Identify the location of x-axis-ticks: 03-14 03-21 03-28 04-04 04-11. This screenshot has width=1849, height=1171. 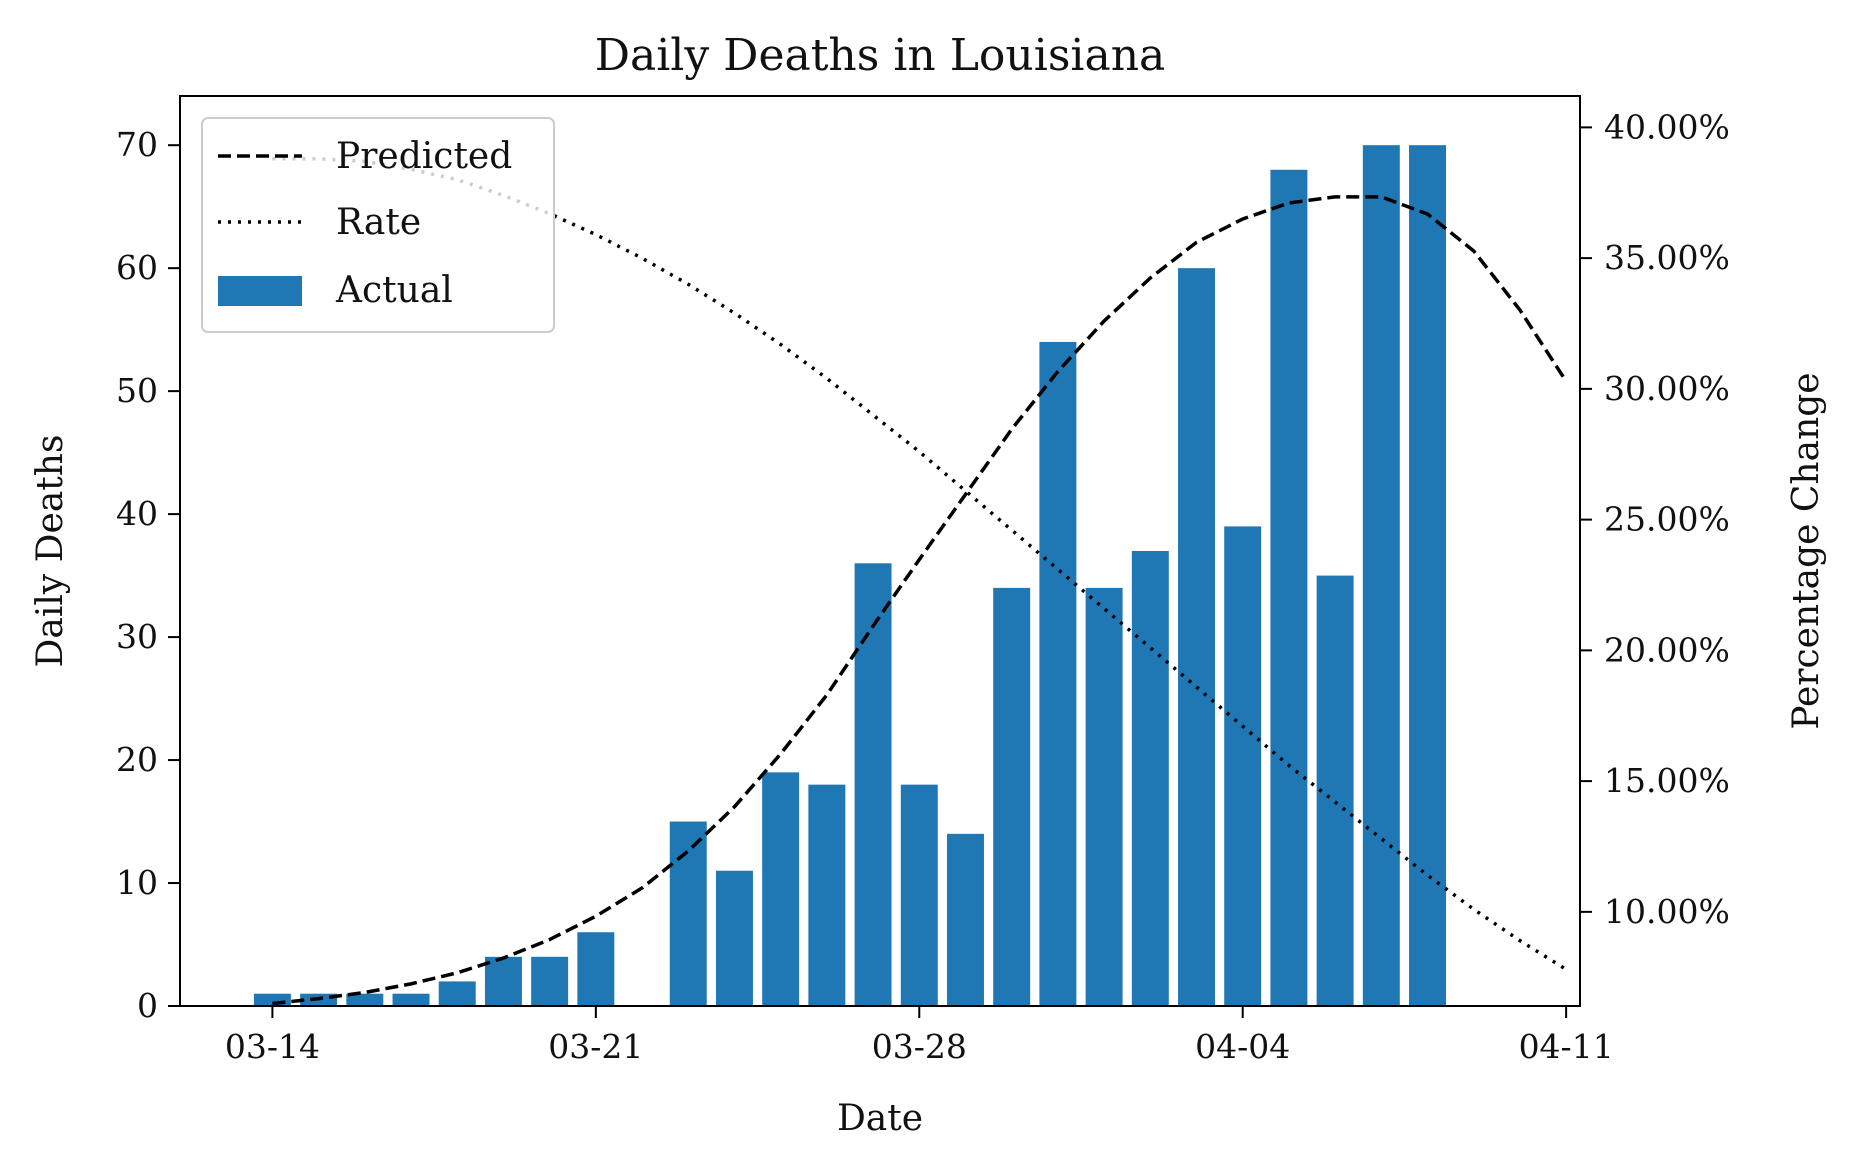
(919, 1036).